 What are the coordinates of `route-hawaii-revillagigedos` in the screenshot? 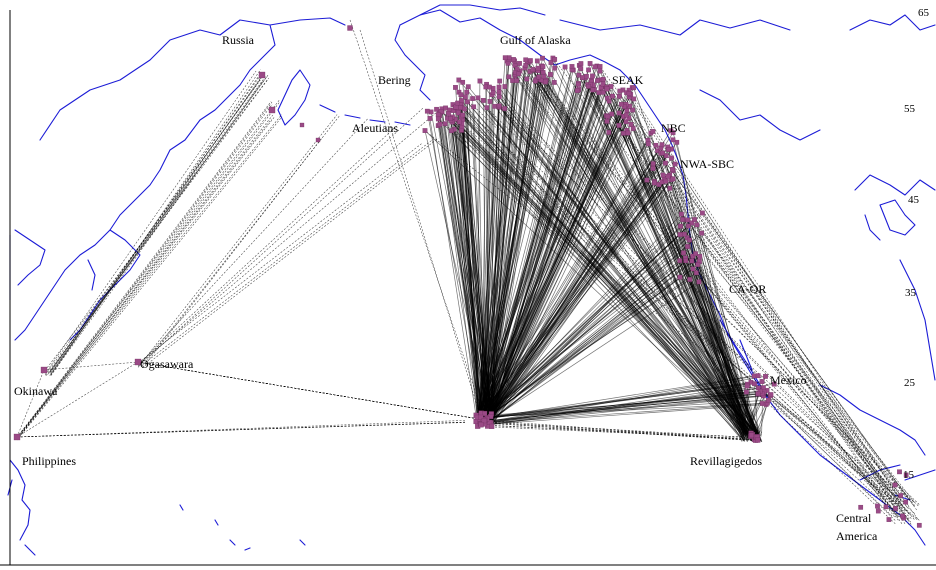 It's located at (623, 431).